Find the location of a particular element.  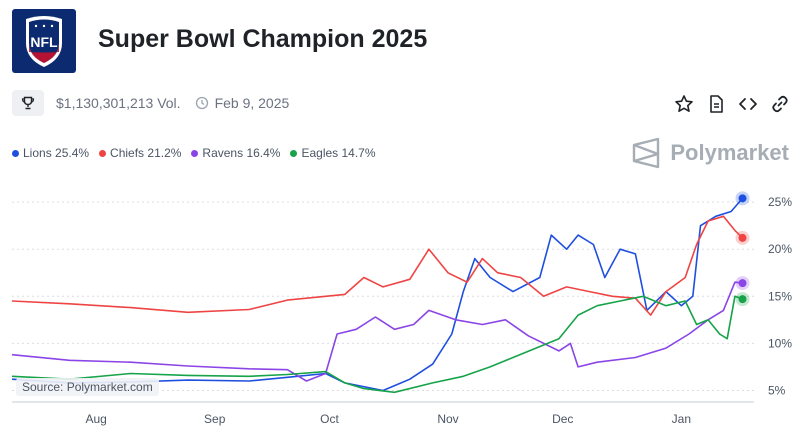

x-tick-label: Sep is located at coordinates (215, 419).